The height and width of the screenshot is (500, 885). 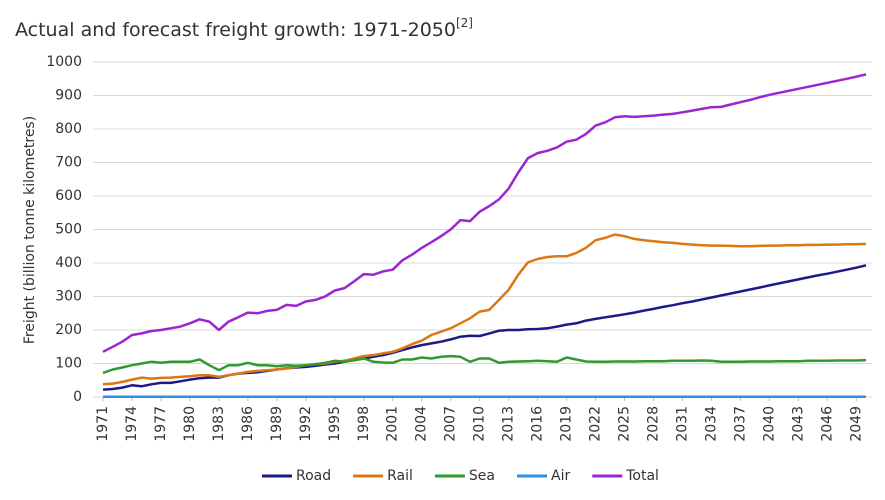 What do you see at coordinates (682, 424) in the screenshot?
I see `x-tick-label: 2031` at bounding box center [682, 424].